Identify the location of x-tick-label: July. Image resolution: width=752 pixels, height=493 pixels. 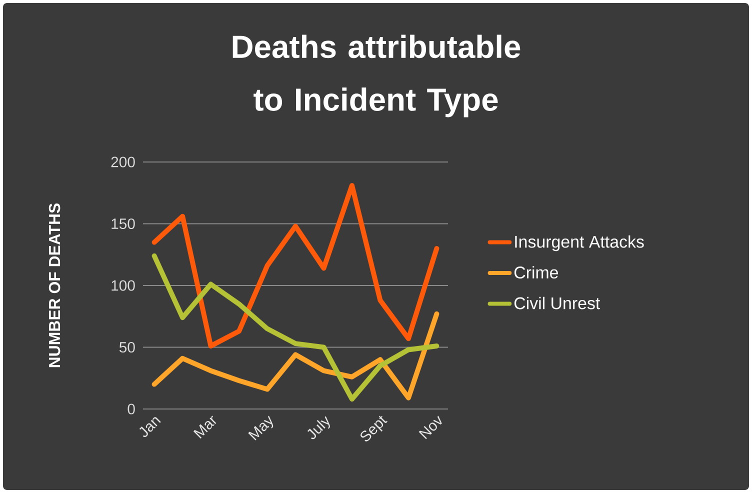
(318, 428).